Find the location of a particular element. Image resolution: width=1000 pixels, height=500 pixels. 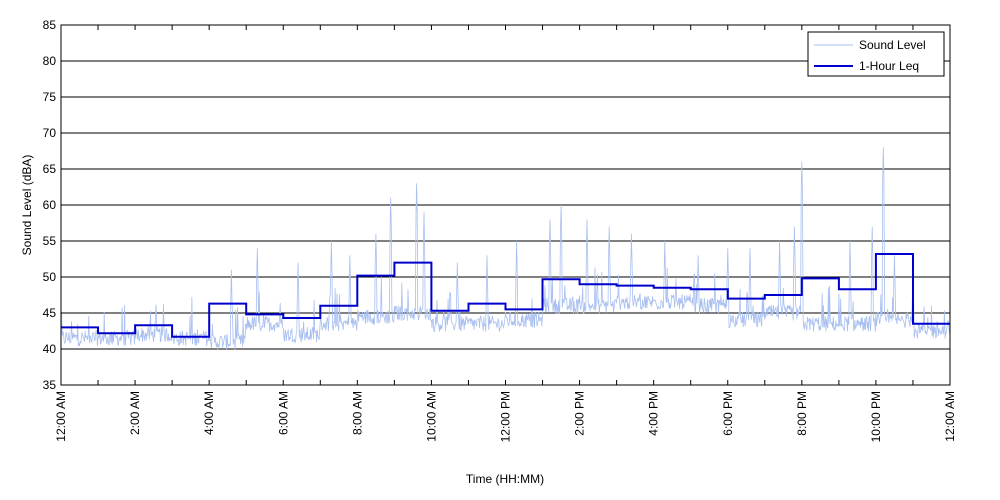

x-tick-label: 6:00 AM is located at coordinates (283, 413).